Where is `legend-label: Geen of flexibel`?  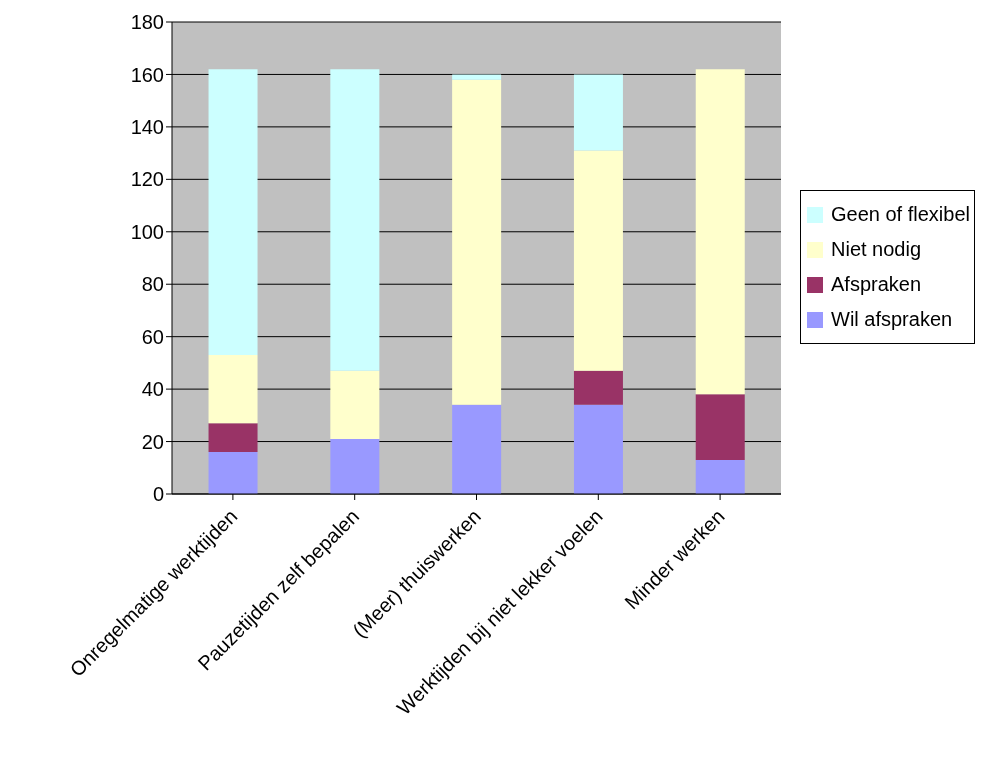 legend-label: Geen of flexibel is located at coordinates (900, 214).